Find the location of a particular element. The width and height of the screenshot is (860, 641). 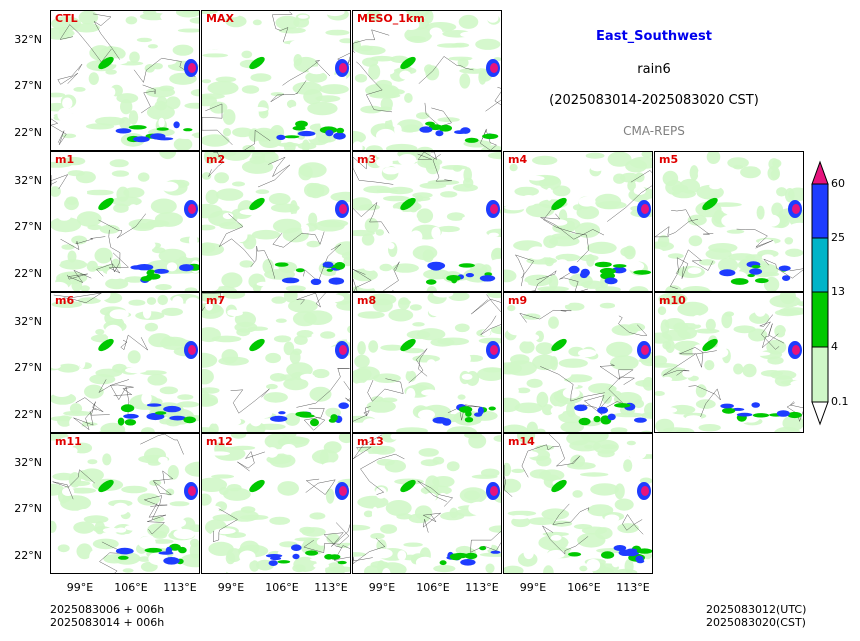

valid-time-block: 2025083012(UTC) 2025083020(CST) is located at coordinates (756, 616).